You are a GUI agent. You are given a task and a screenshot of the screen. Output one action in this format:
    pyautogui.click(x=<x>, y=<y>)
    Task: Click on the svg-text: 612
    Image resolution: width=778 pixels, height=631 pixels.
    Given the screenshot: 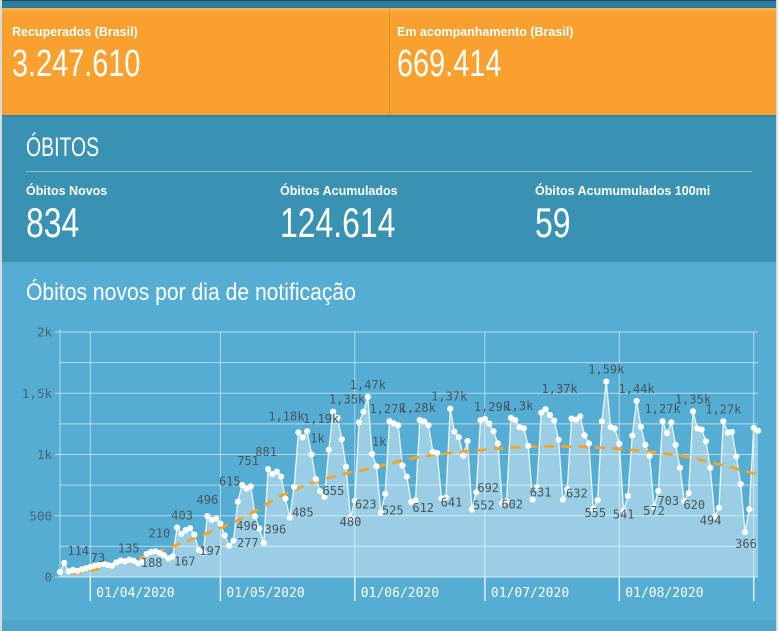 What is the action you would take?
    pyautogui.click(x=423, y=508)
    